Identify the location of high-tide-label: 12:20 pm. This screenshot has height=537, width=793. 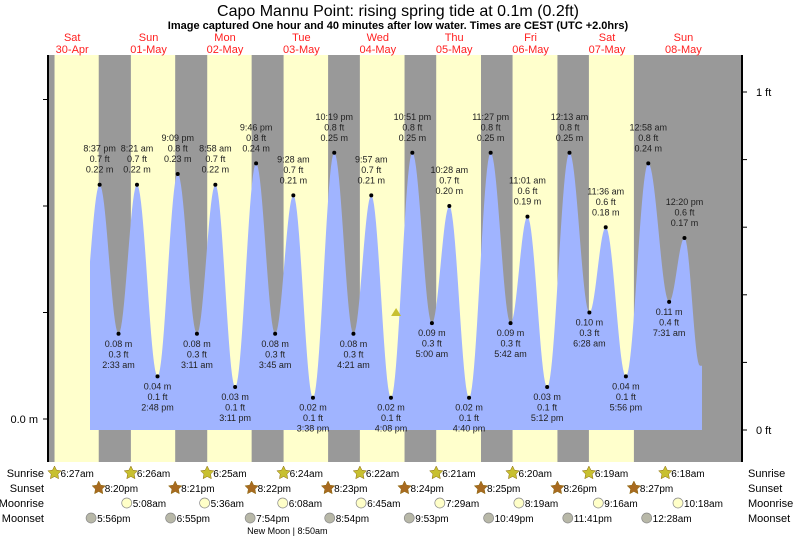
(685, 202).